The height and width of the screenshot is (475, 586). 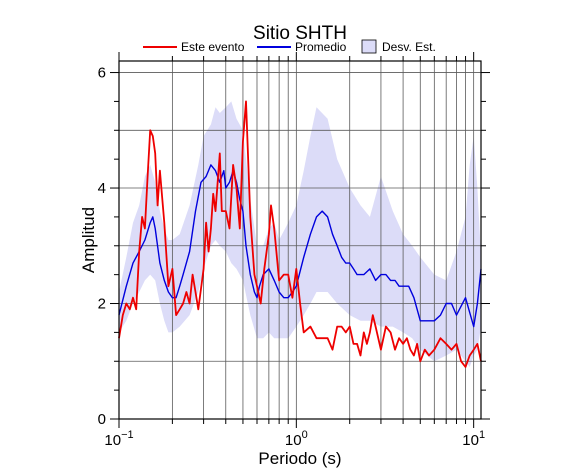 What do you see at coordinates (102, 73) in the screenshot?
I see `y-tick-label: 6` at bounding box center [102, 73].